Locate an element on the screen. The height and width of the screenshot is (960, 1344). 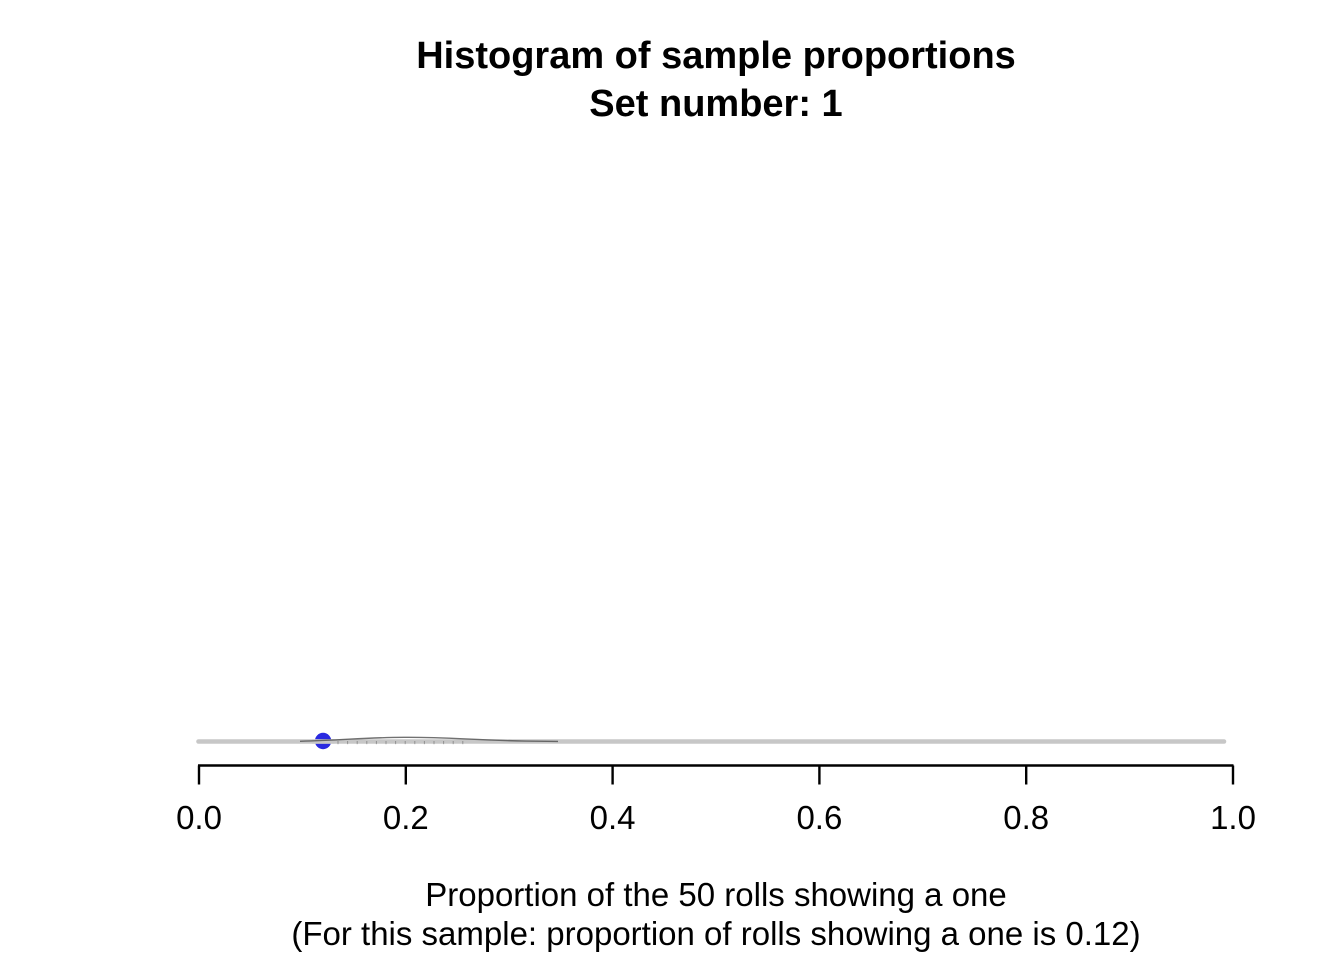
x-axis-label: Proportion of the 50 rolls showing a one is located at coordinates (716, 894).